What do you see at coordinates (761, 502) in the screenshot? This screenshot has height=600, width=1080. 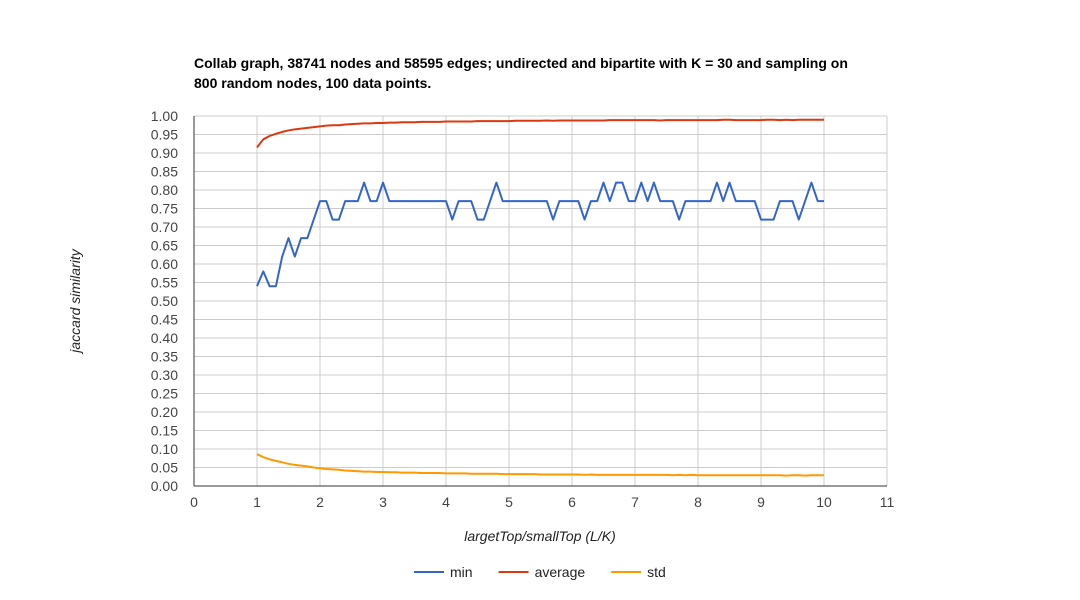 I see `x-tick-label: 9` at bounding box center [761, 502].